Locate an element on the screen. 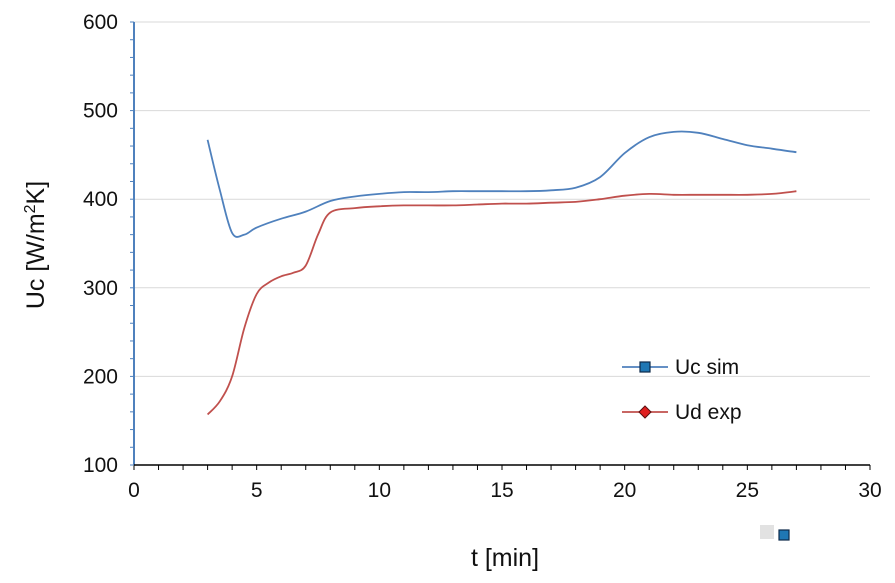 This screenshot has width=895, height=583. x-tick-label-5: 5 is located at coordinates (257, 490).